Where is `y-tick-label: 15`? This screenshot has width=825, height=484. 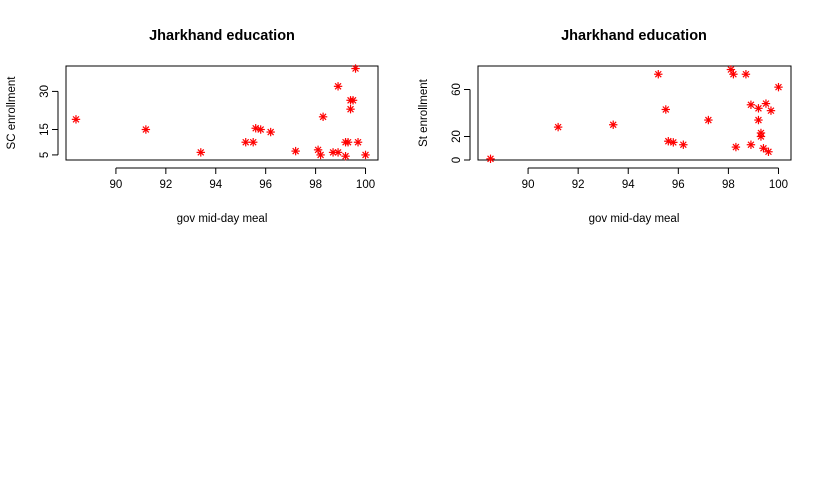 y-tick-label: 15 is located at coordinates (45, 129).